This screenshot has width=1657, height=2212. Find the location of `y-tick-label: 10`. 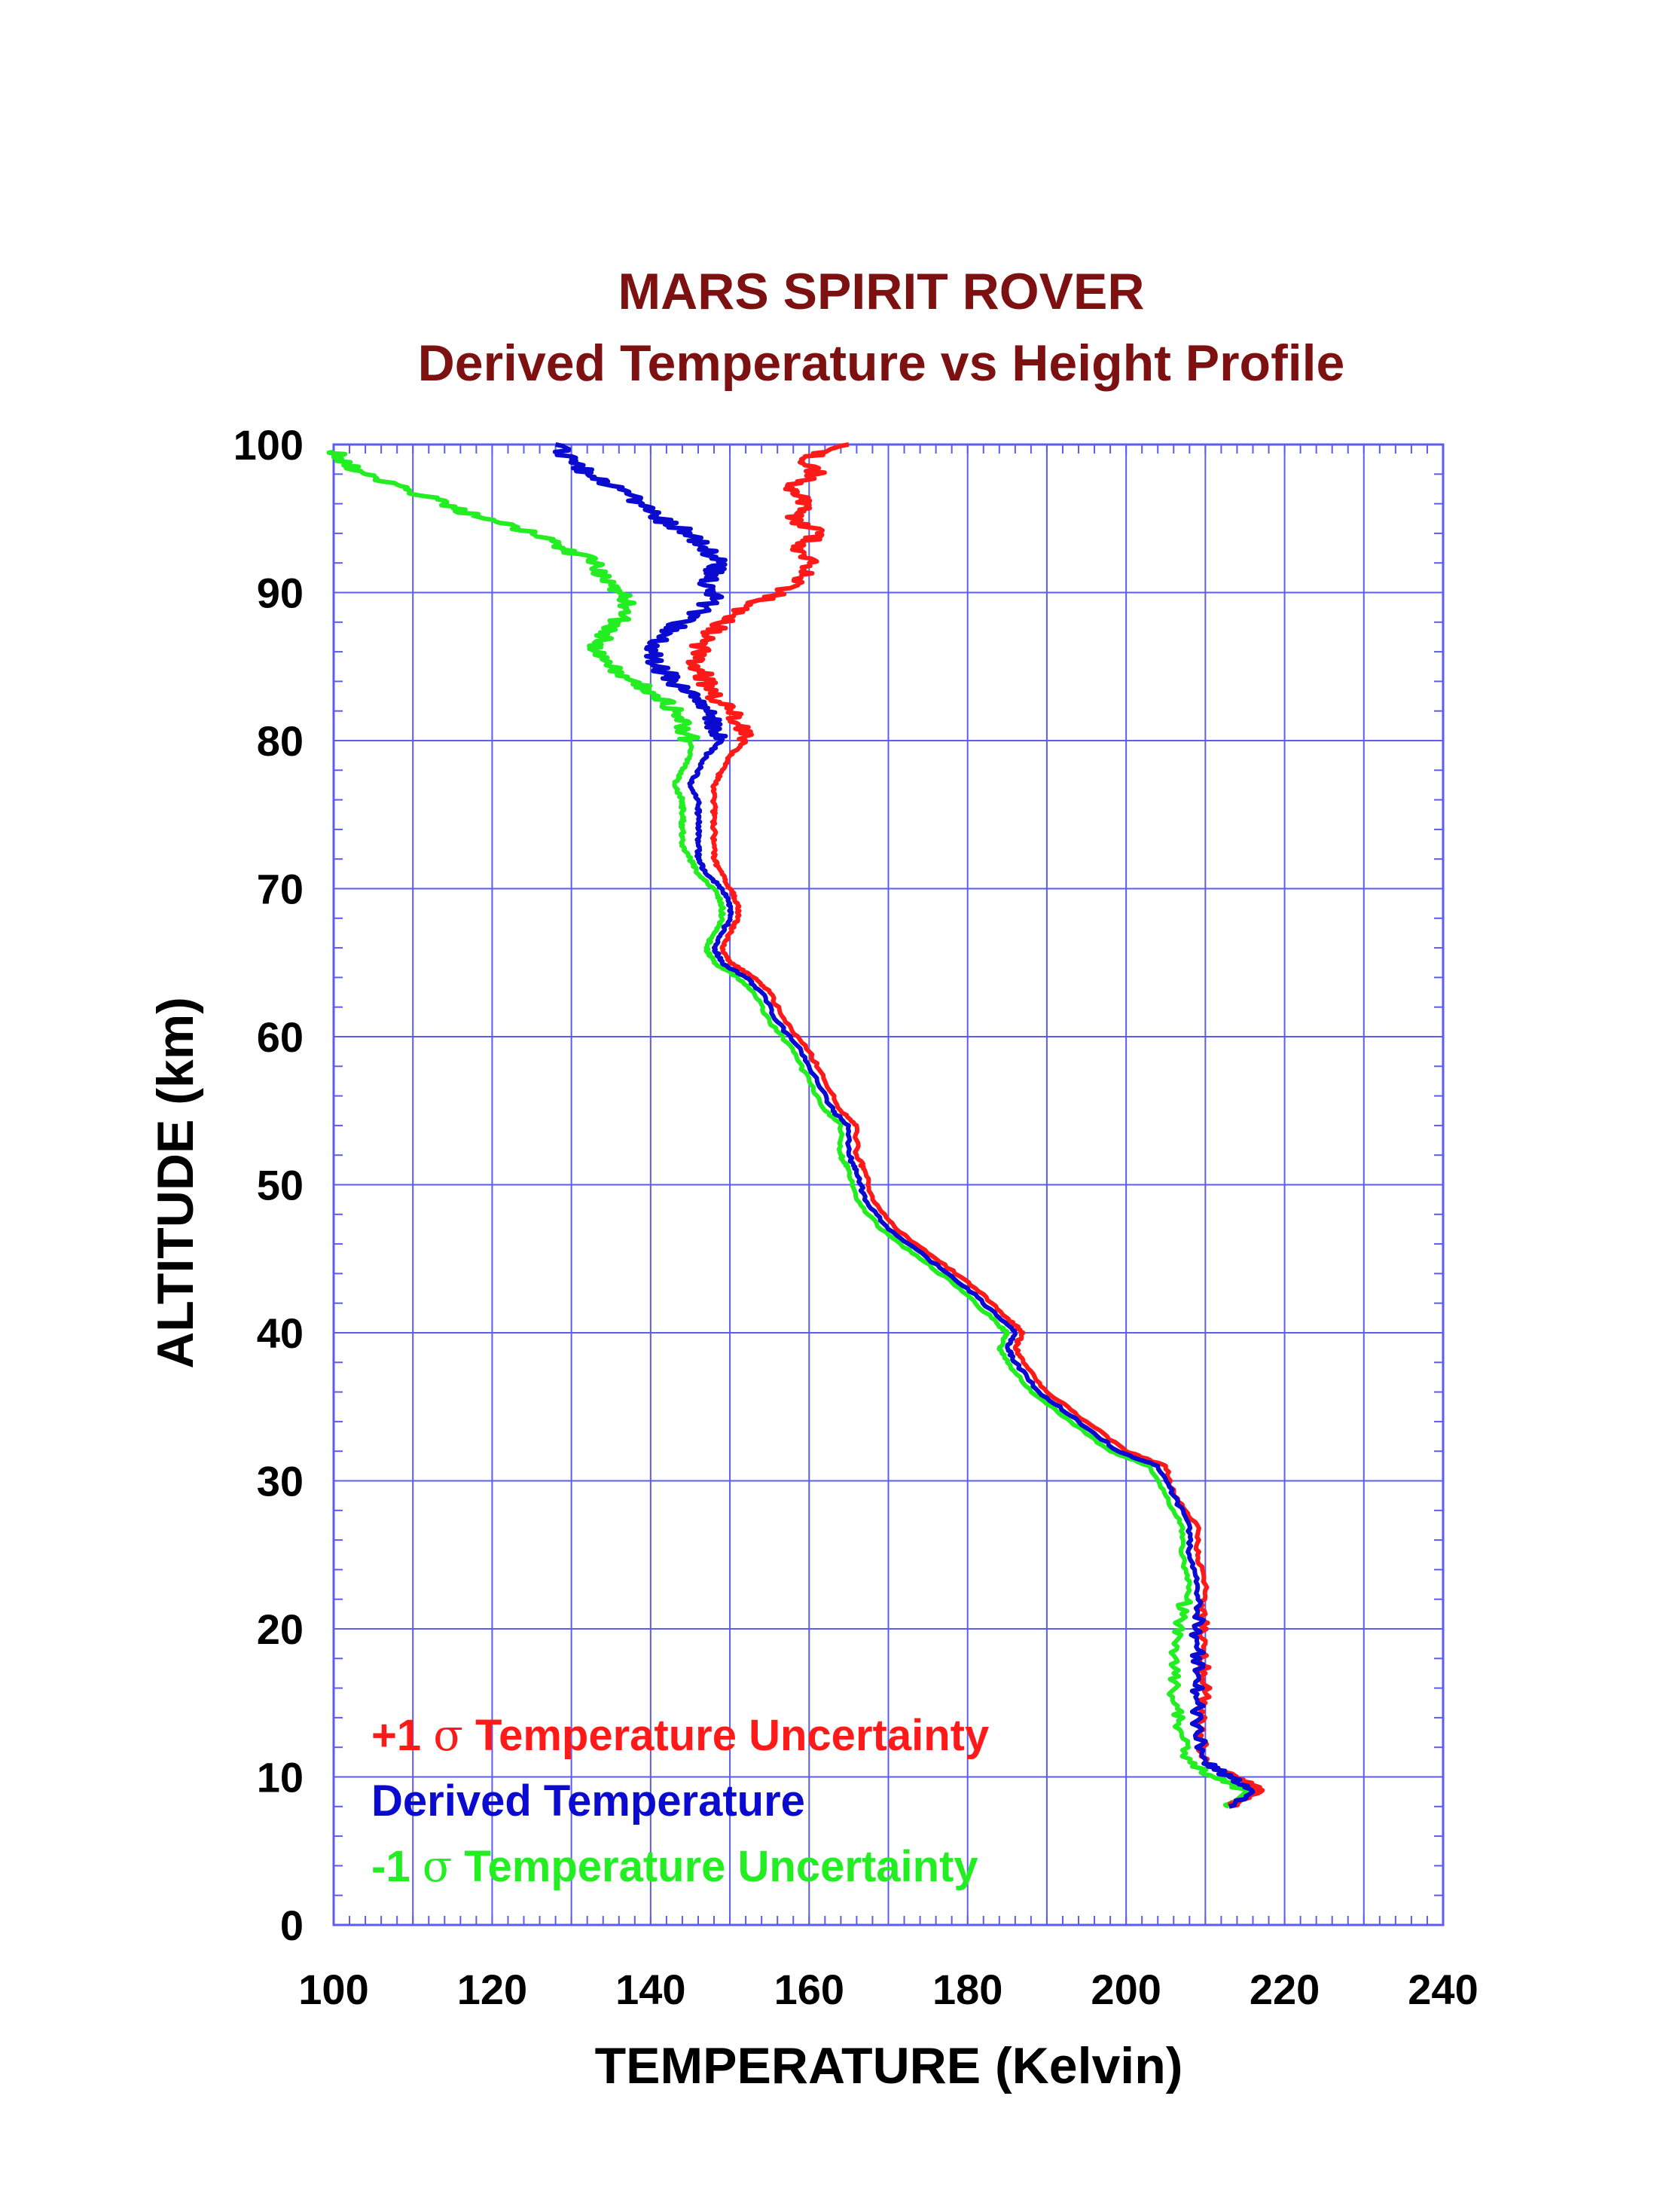

y-tick-label: 10 is located at coordinates (280, 1777).